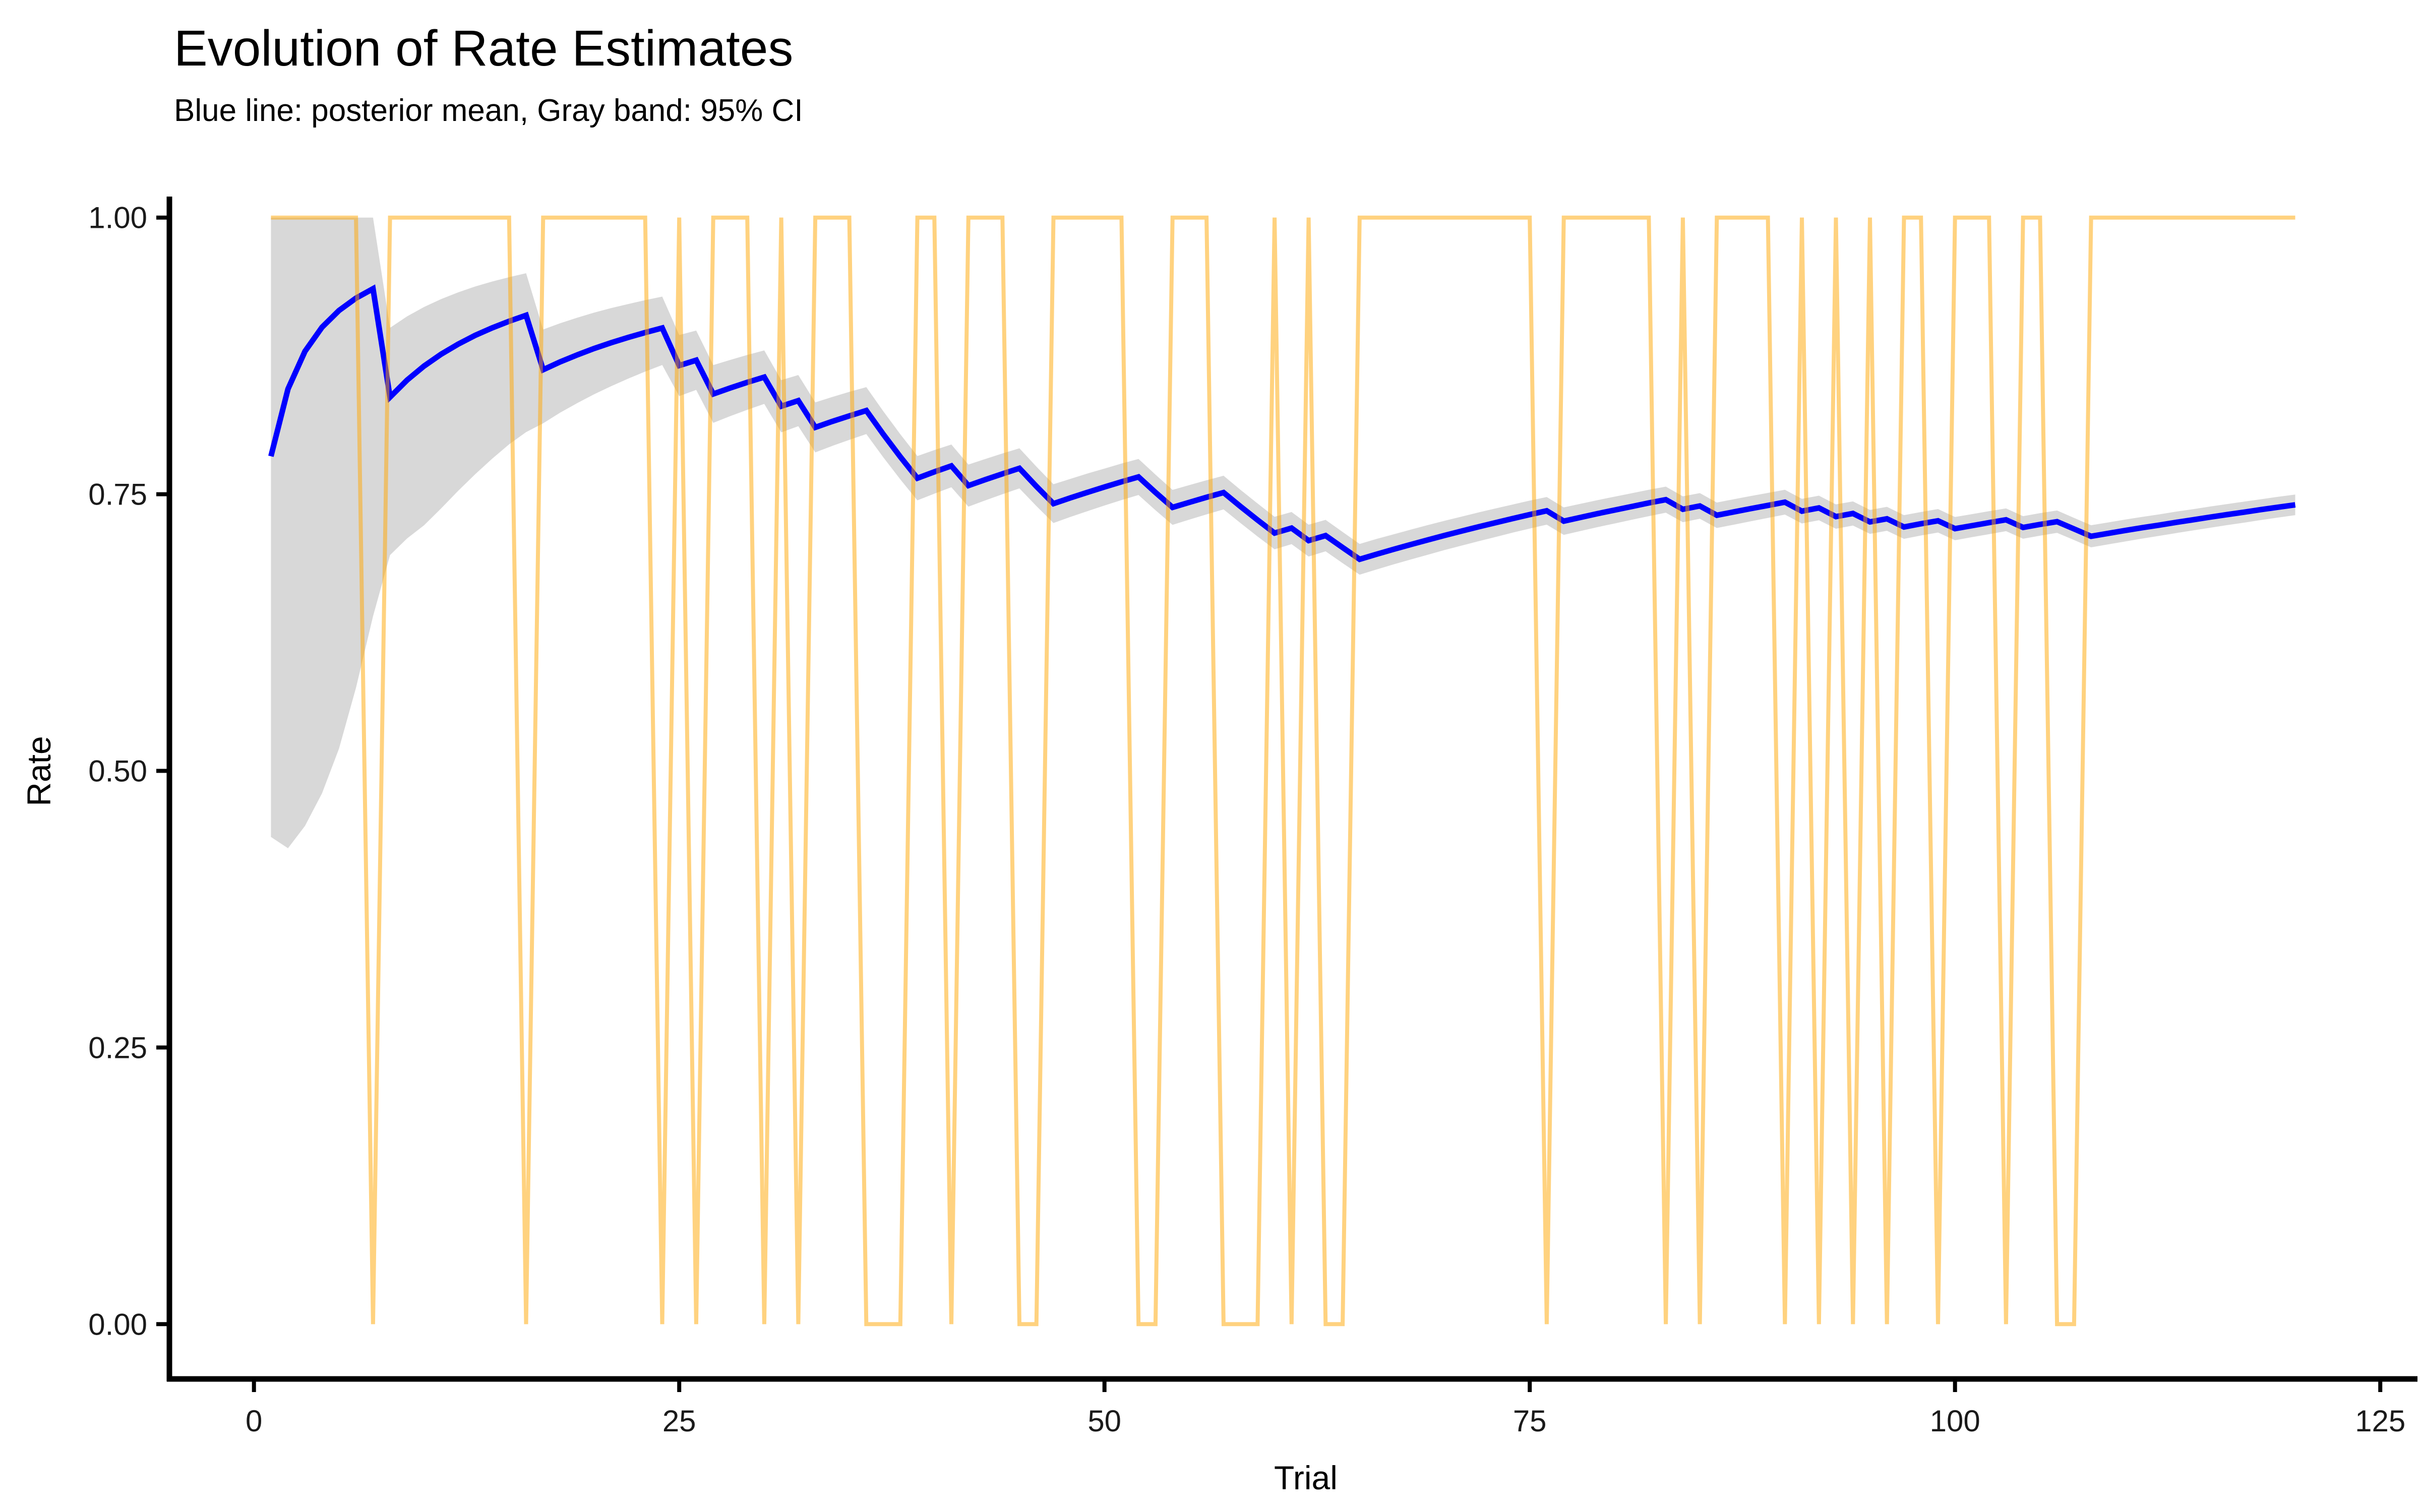 The height and width of the screenshot is (1512, 2420). I want to click on x-tick-label: 100, so click(1955, 1421).